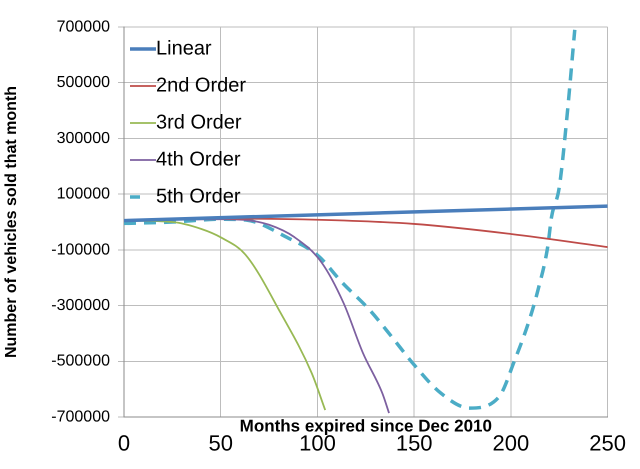  What do you see at coordinates (511, 443) in the screenshot?
I see `x-tick-label: 200` at bounding box center [511, 443].